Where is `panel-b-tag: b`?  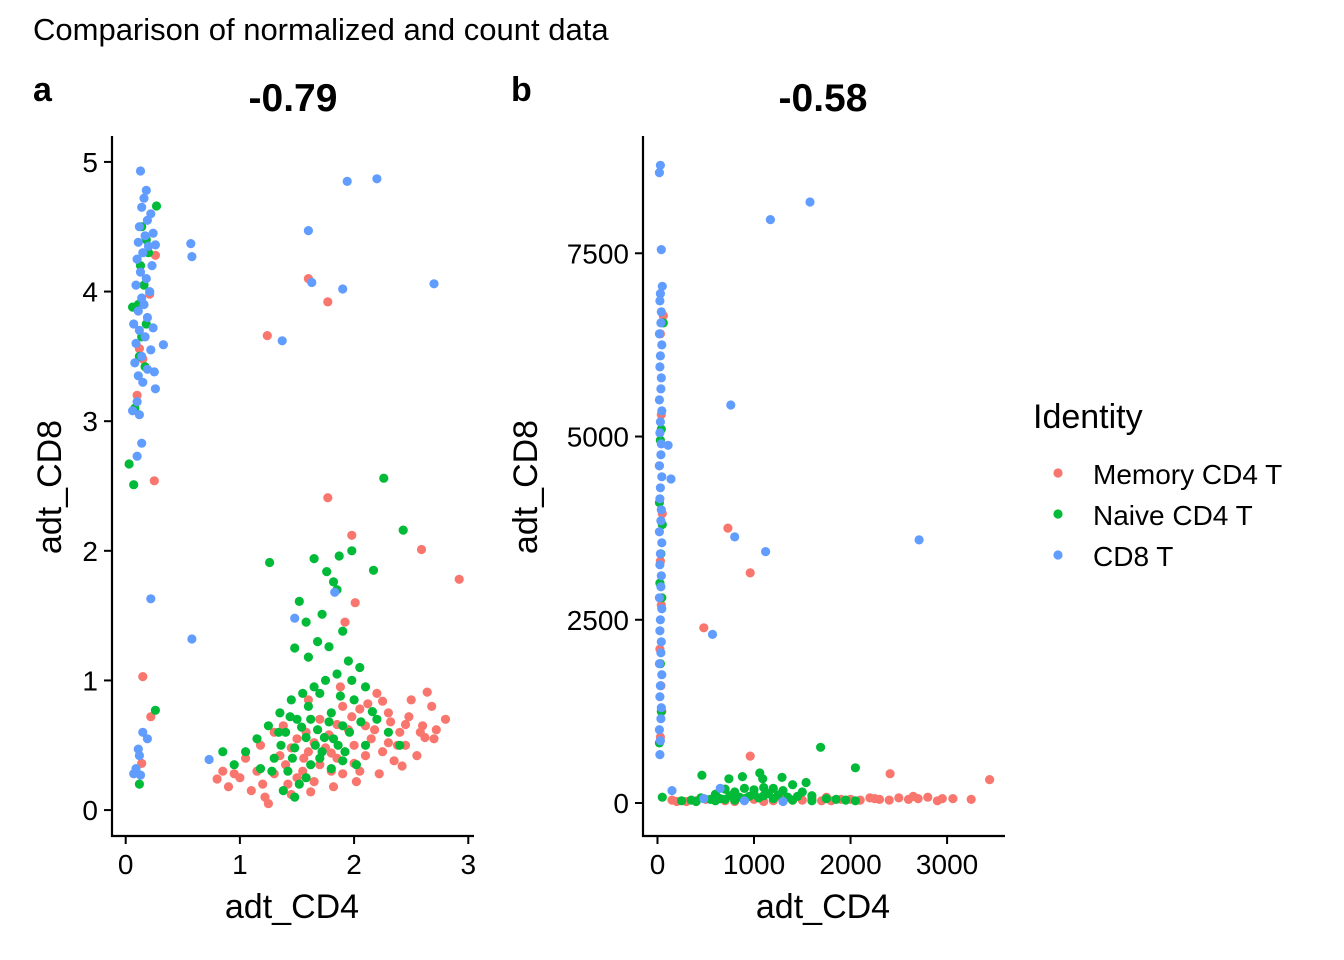
panel-b-tag: b is located at coordinates (521, 90).